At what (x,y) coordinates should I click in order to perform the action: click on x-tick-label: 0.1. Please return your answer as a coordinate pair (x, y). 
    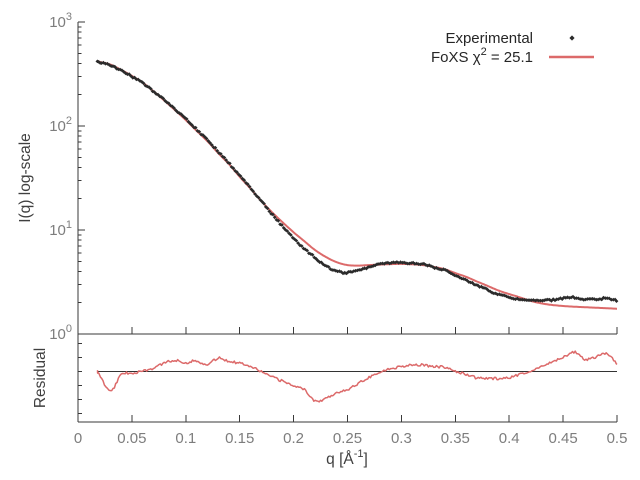
    Looking at the image, I should click on (185, 438).